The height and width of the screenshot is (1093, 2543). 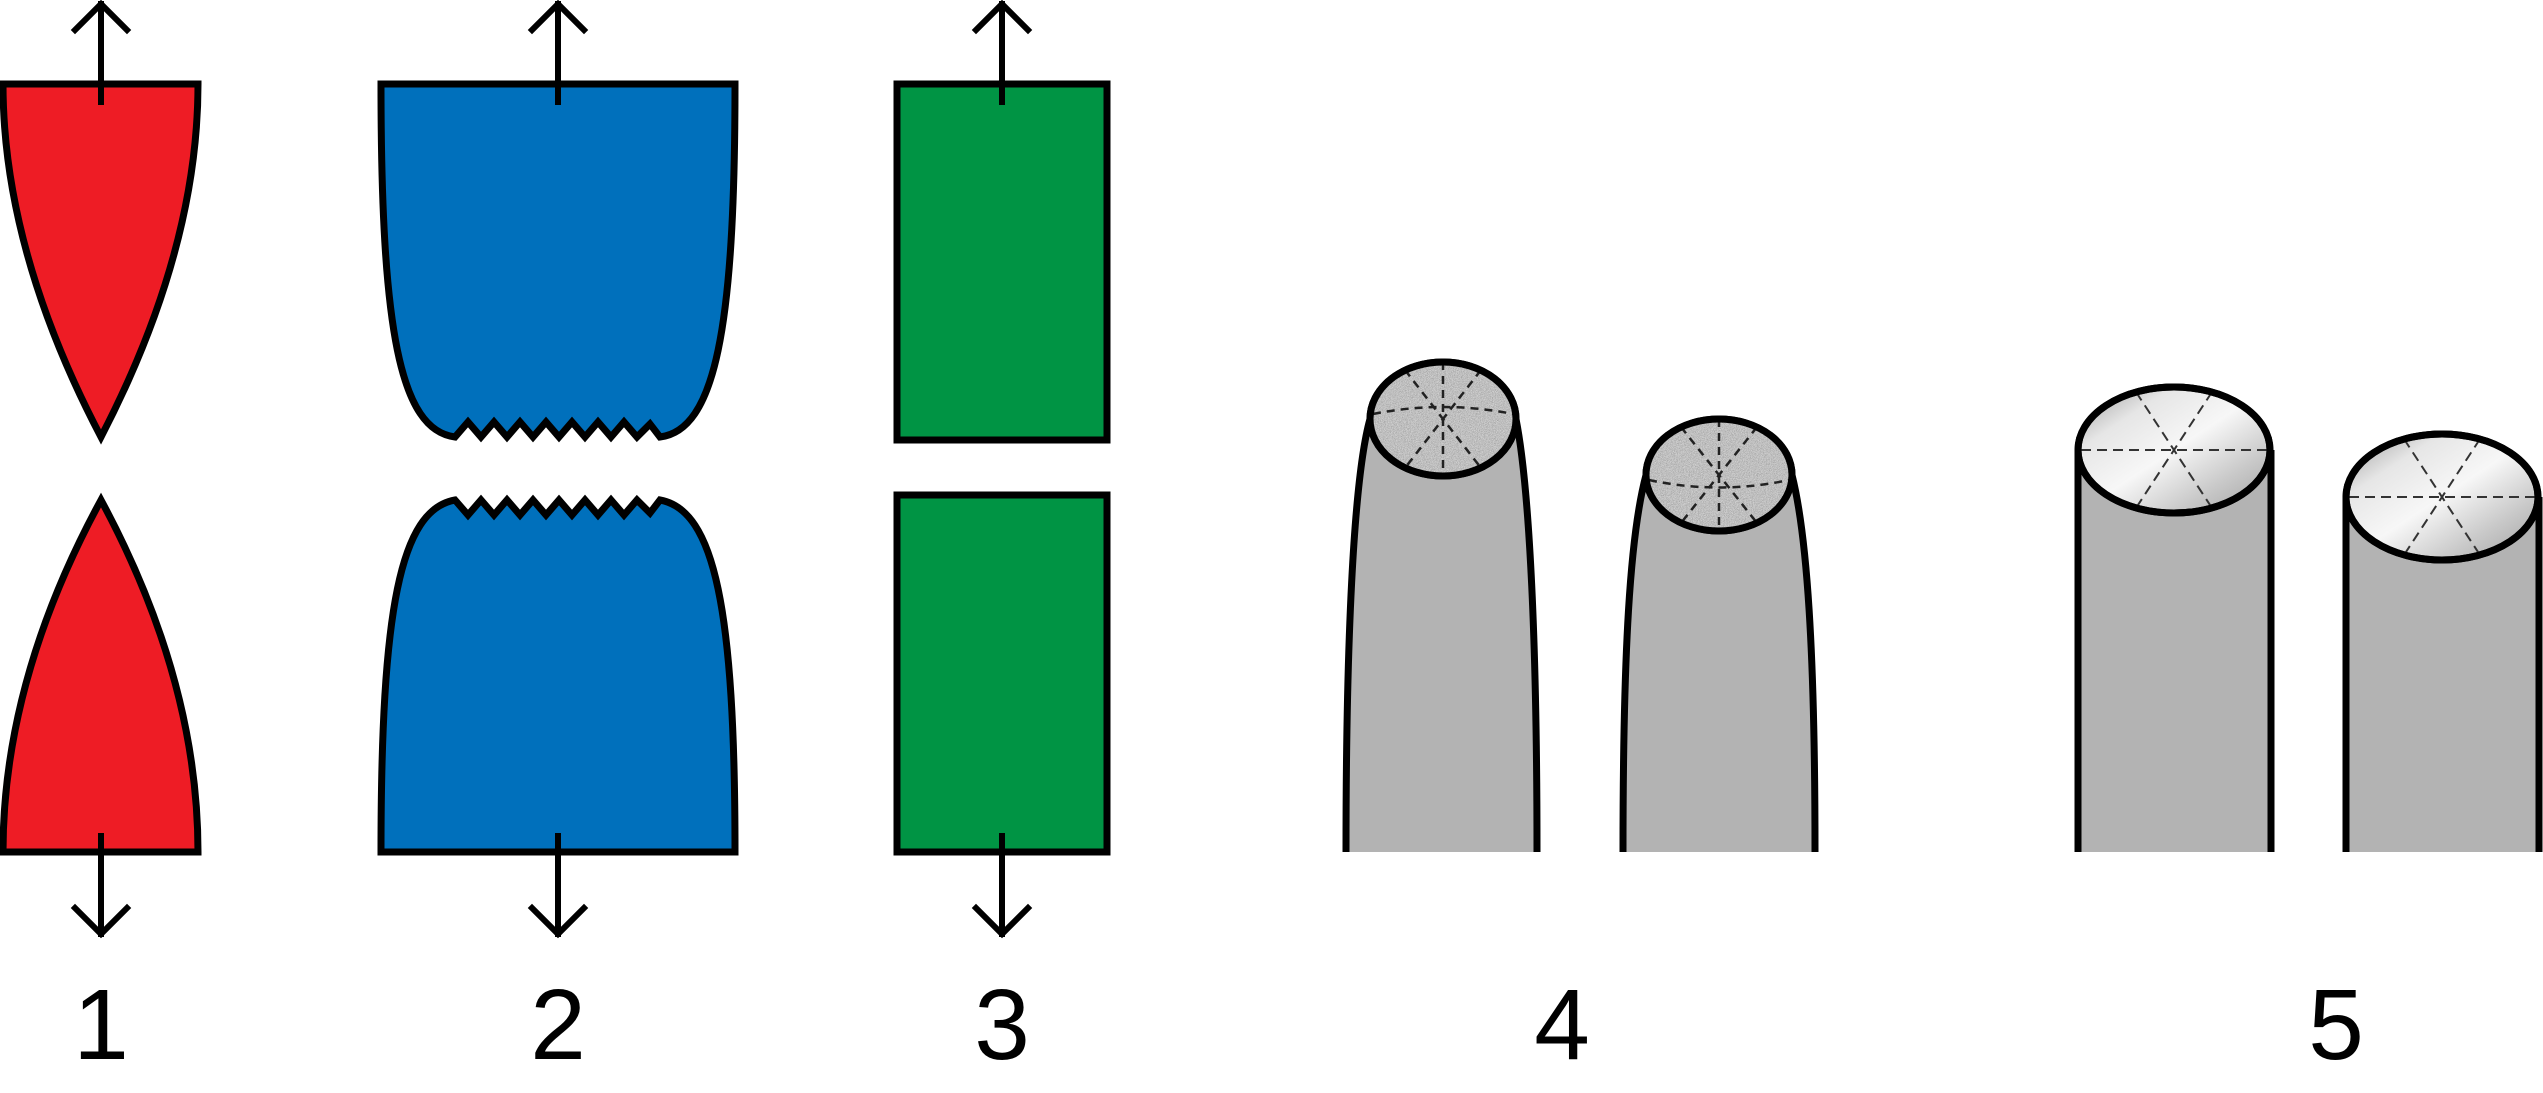 What do you see at coordinates (2442, 641) in the screenshot?
I see `specimen-5-right-piece` at bounding box center [2442, 641].